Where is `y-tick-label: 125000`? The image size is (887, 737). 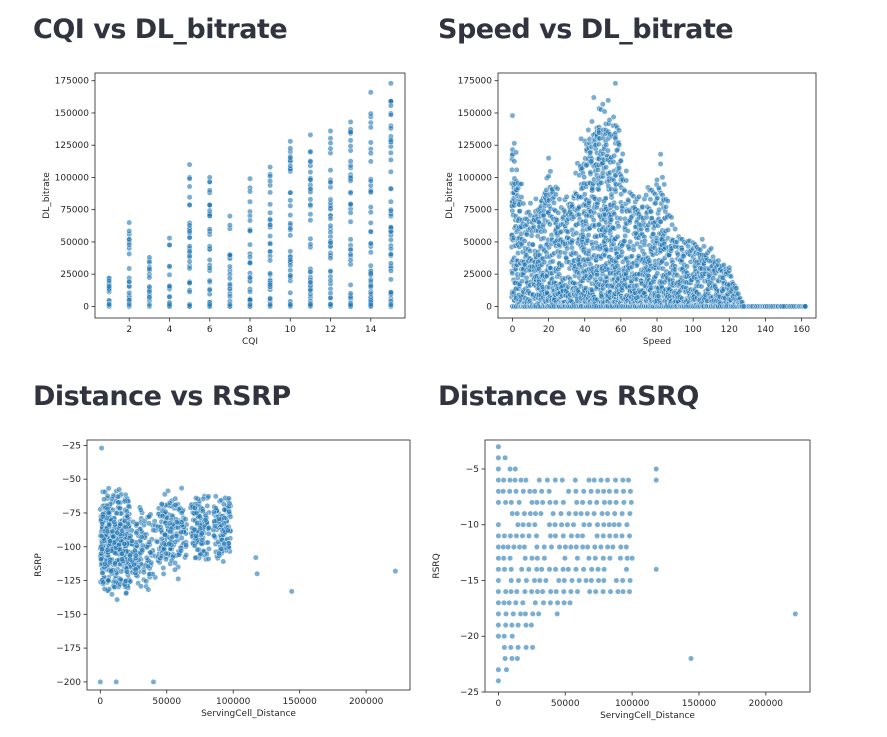
y-tick-label: 125000 is located at coordinates (72, 146).